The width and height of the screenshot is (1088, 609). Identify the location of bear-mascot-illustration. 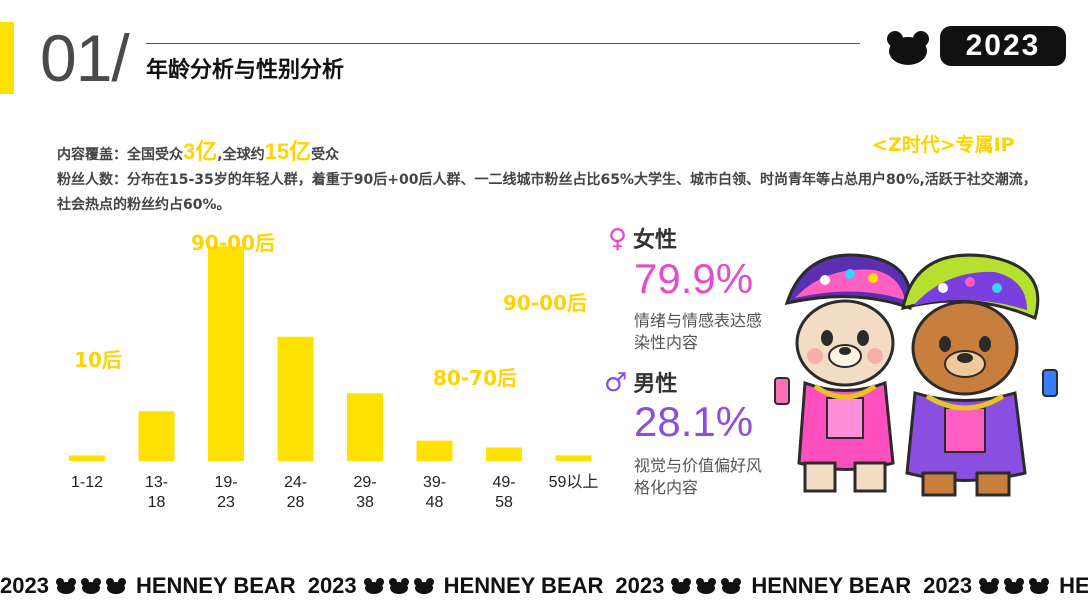
(916, 375).